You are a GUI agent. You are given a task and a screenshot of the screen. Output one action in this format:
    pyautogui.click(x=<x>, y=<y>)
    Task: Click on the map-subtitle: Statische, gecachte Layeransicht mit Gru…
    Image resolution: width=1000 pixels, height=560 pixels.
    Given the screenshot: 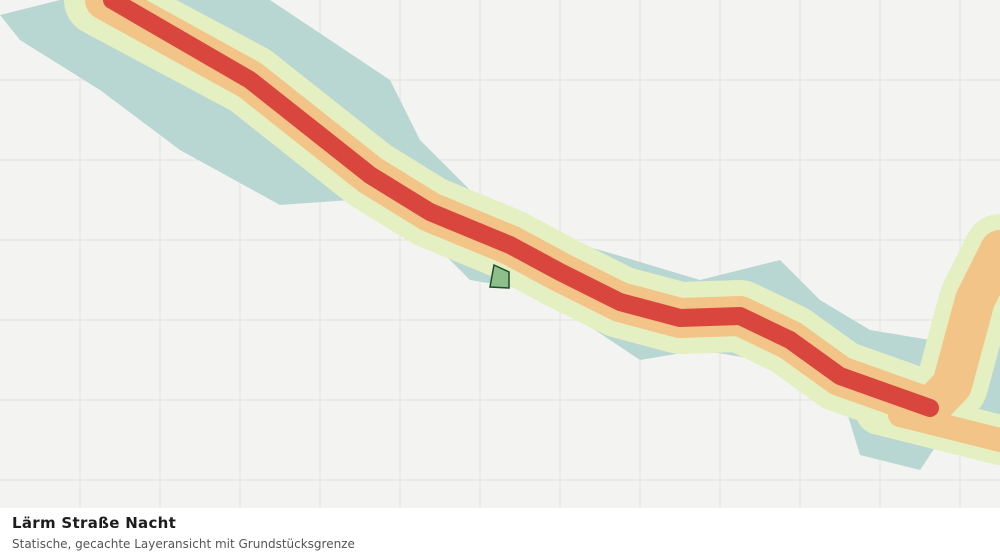 What is the action you would take?
    pyautogui.click(x=183, y=544)
    